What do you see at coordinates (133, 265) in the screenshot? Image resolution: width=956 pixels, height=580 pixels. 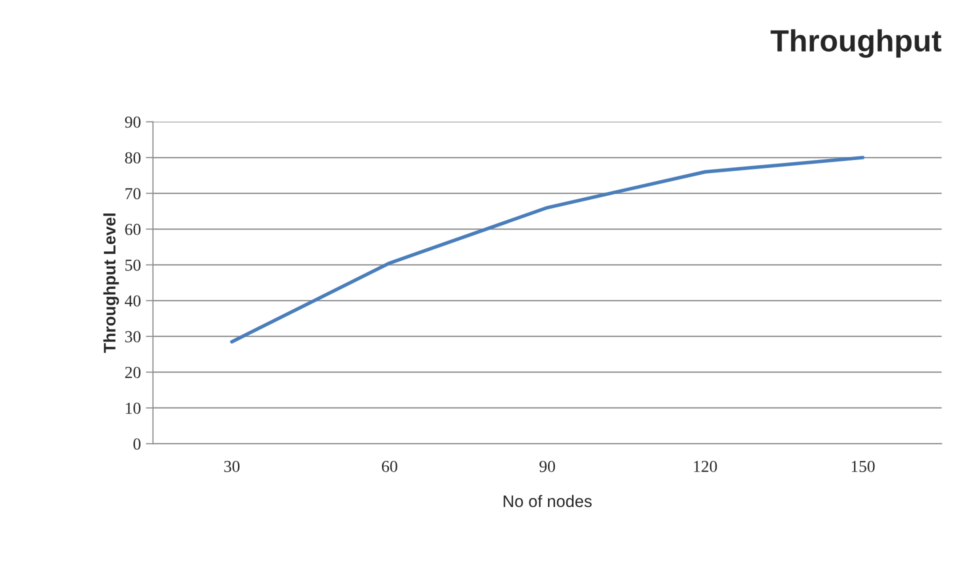 I see `y-tick-label: 50` at bounding box center [133, 265].